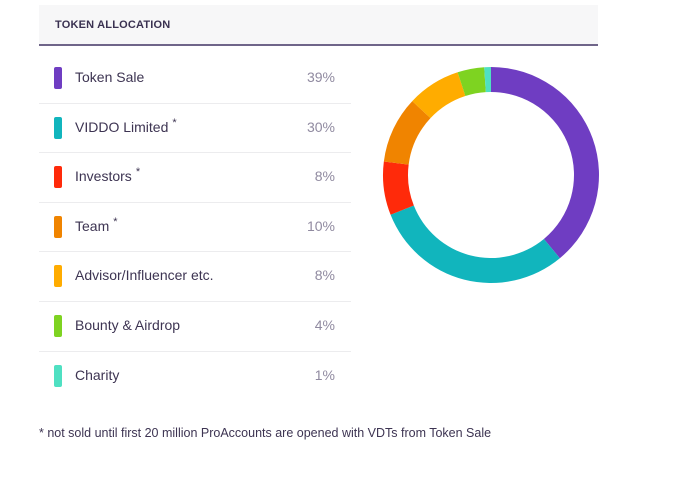 The image size is (684, 501). What do you see at coordinates (110, 77) in the screenshot?
I see `legend-label: Token Sale` at bounding box center [110, 77].